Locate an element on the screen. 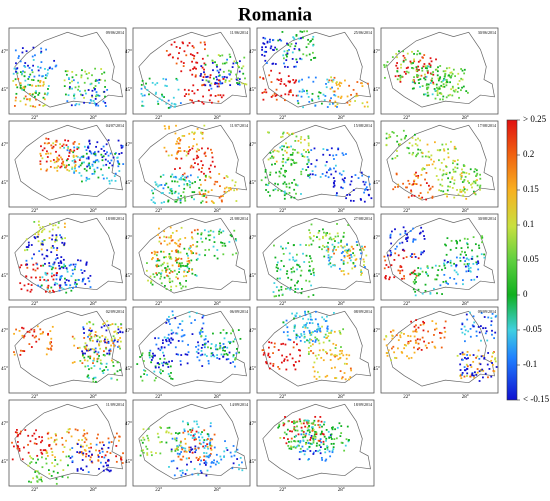 The image size is (550, 501). lat-label: 47° is located at coordinates (4, 331).